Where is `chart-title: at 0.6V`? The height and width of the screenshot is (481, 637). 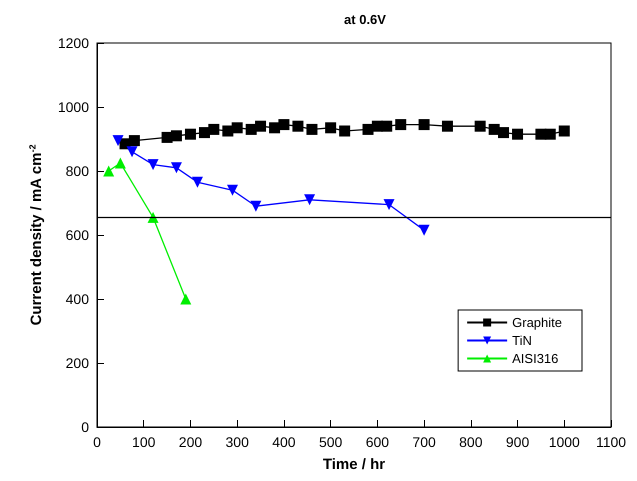
chart-title: at 0.6V is located at coordinates (365, 19).